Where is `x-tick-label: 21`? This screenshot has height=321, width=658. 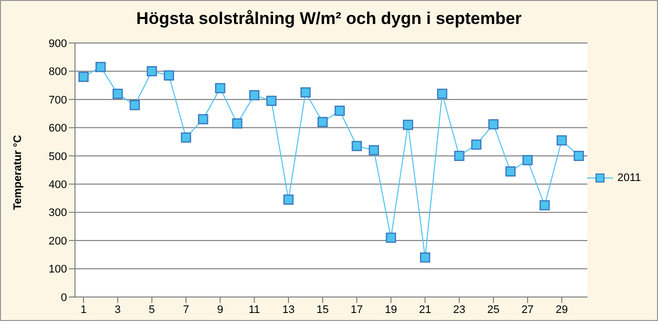 x-tick-label: 21 is located at coordinates (425, 310).